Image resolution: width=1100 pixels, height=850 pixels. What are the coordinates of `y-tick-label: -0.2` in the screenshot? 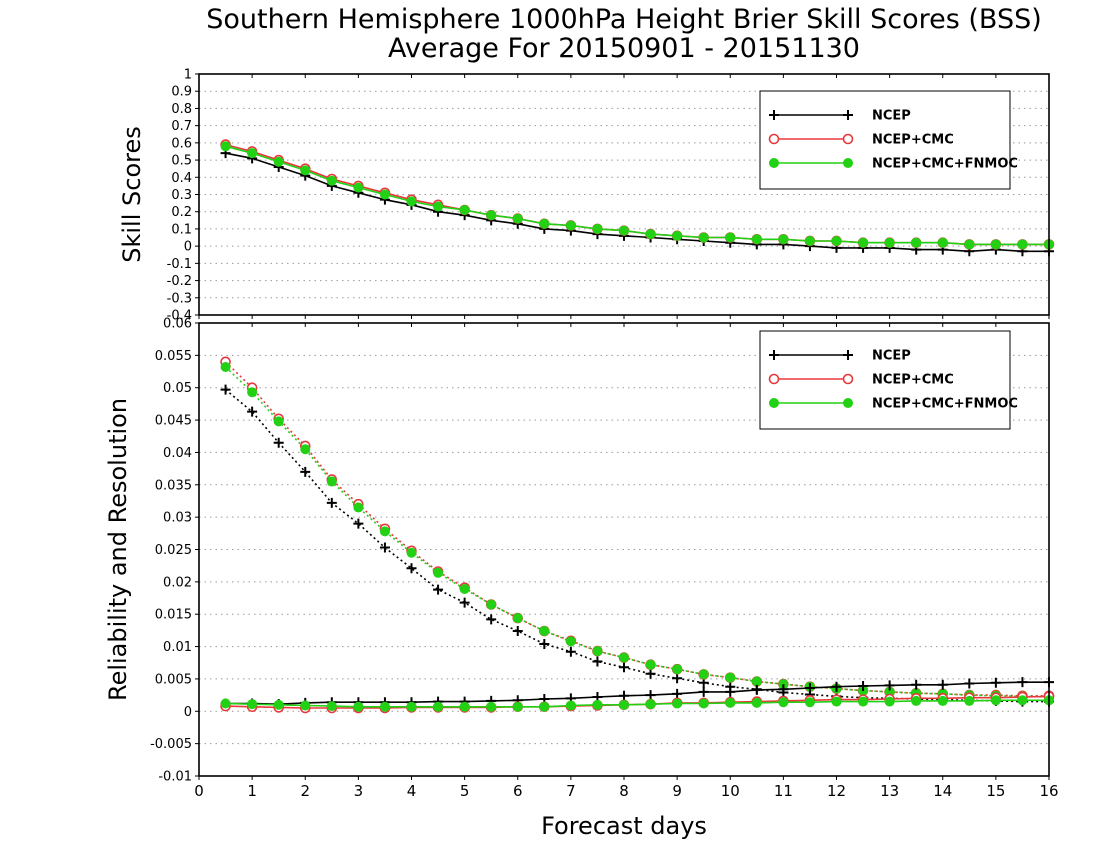 It's located at (179, 281).